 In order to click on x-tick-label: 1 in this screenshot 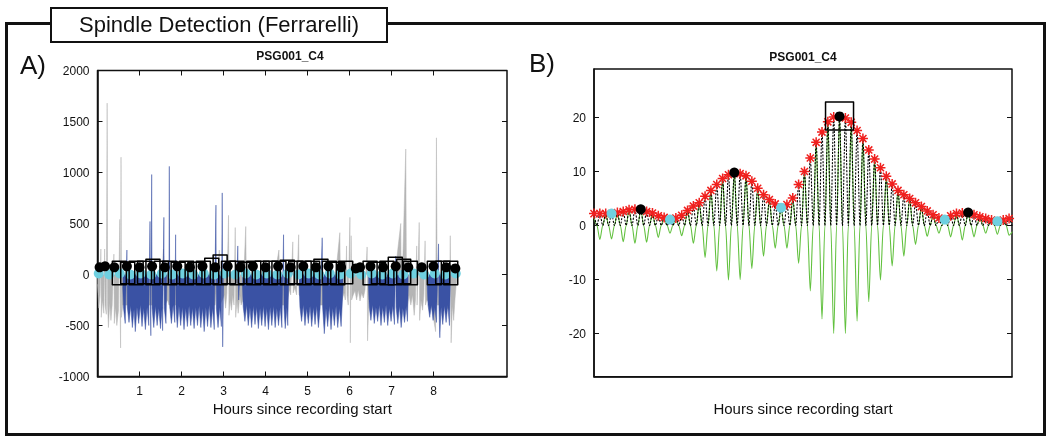, I will do `click(140, 390)`.